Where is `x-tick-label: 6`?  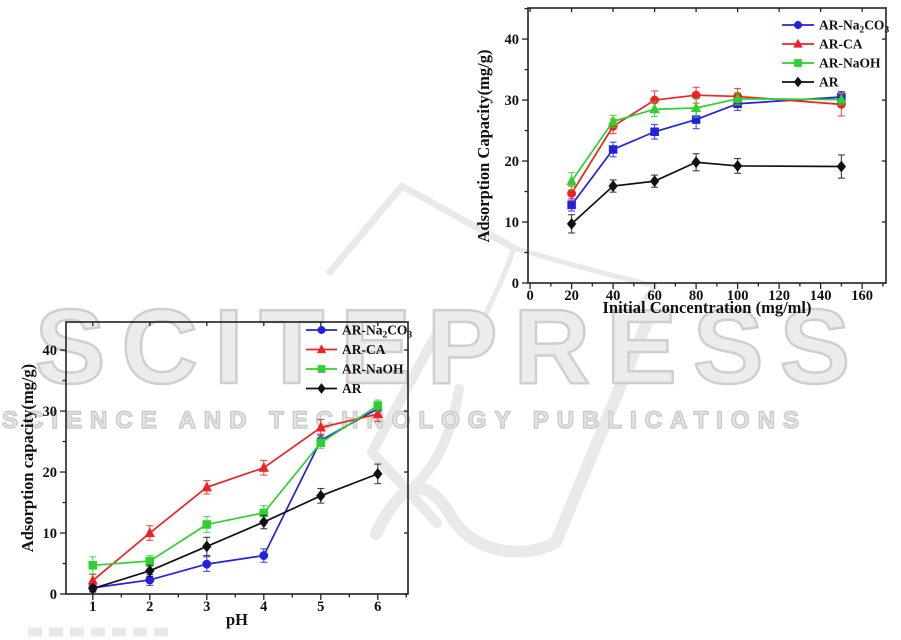
x-tick-label: 6 is located at coordinates (377, 607).